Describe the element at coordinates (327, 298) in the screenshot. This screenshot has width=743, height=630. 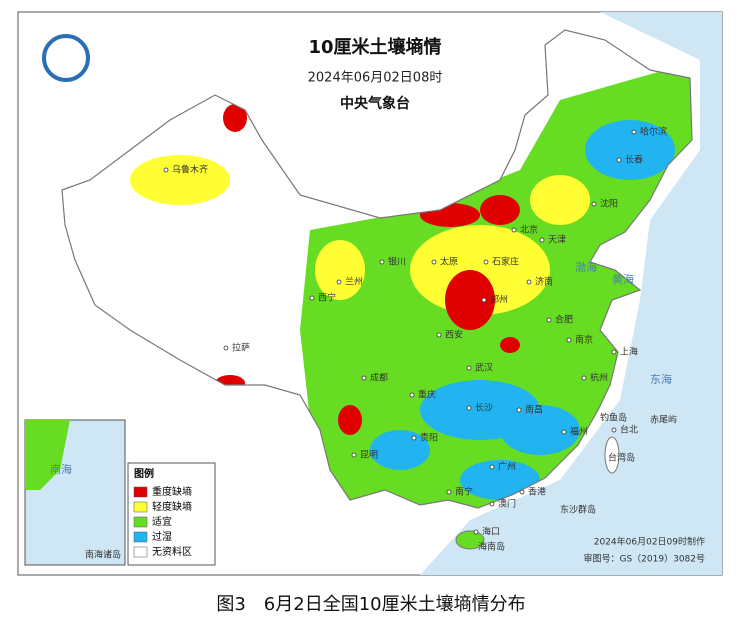
I see `city-label: 西宁` at that location.